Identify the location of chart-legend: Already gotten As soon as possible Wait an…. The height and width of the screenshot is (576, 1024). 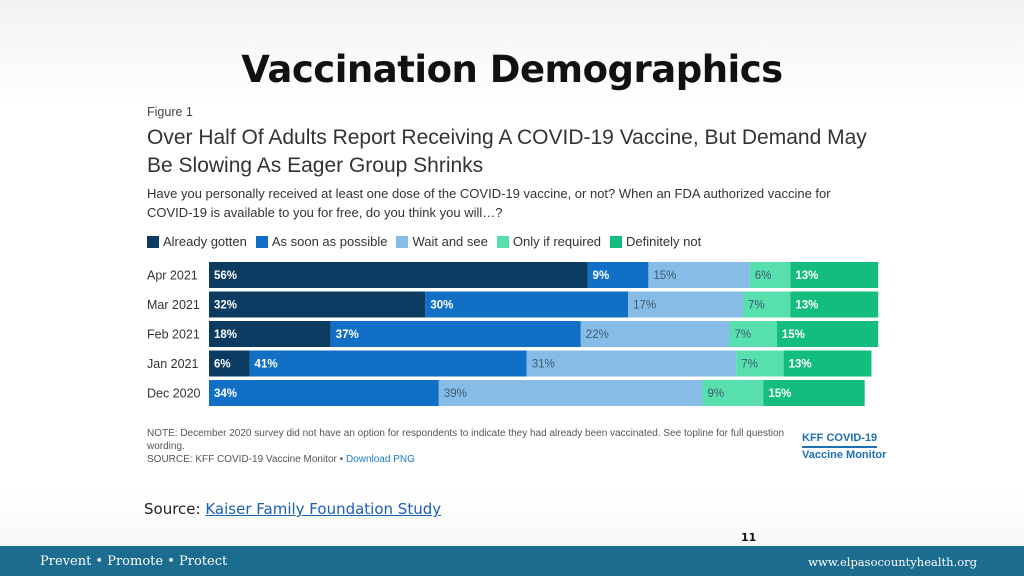
(428, 241).